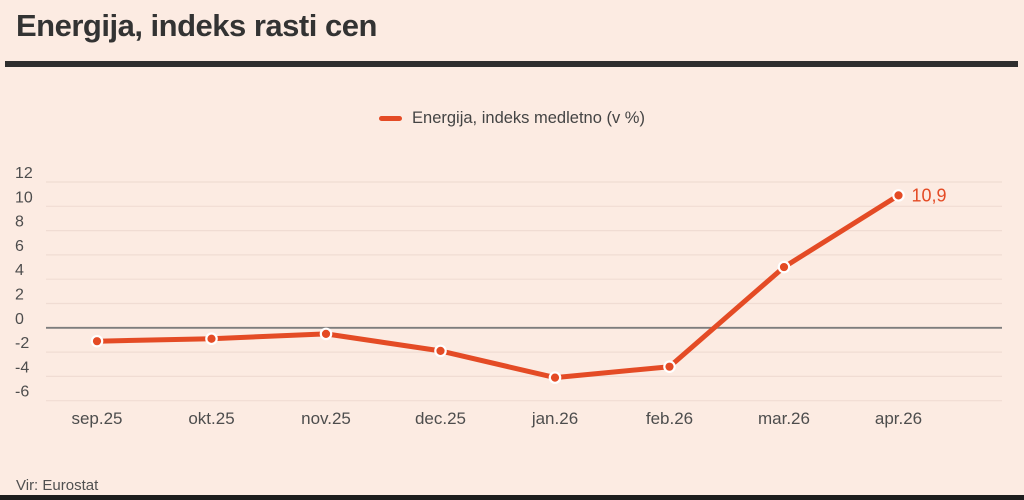 The width and height of the screenshot is (1024, 500). What do you see at coordinates (440, 418) in the screenshot?
I see `x-axis-tick-label: dec.25` at bounding box center [440, 418].